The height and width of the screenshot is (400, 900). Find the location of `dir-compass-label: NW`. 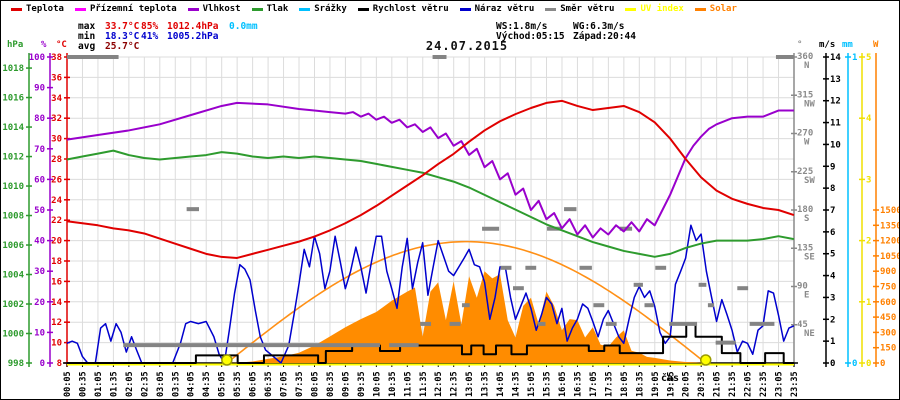

dir-compass-label: NW is located at coordinates (809, 104).